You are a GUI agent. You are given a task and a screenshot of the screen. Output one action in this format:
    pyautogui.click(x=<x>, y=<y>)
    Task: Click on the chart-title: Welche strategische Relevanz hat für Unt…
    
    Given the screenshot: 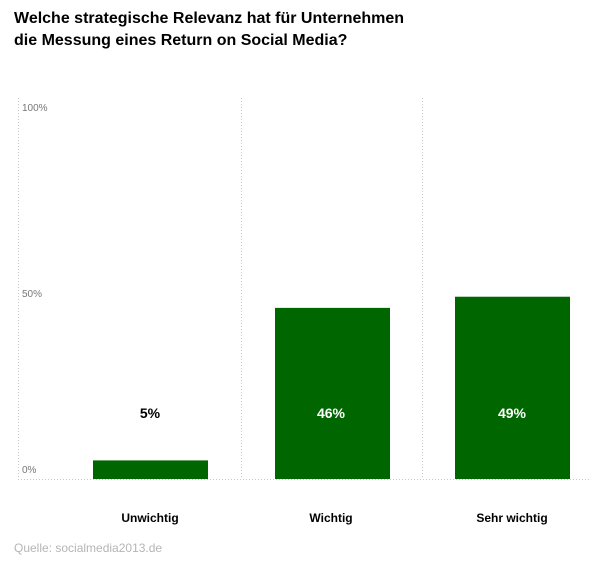 What is the action you would take?
    pyautogui.click(x=294, y=30)
    